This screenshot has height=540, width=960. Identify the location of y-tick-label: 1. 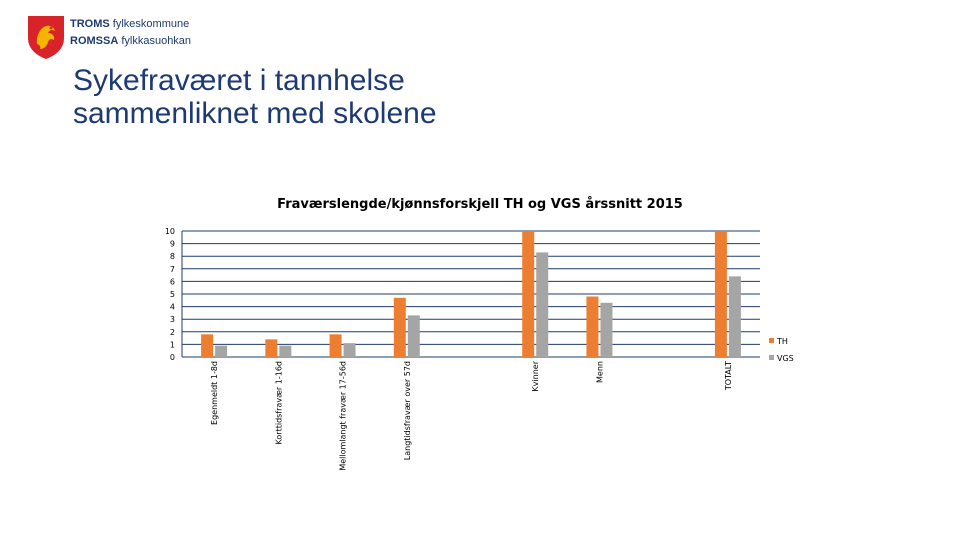
(172, 344).